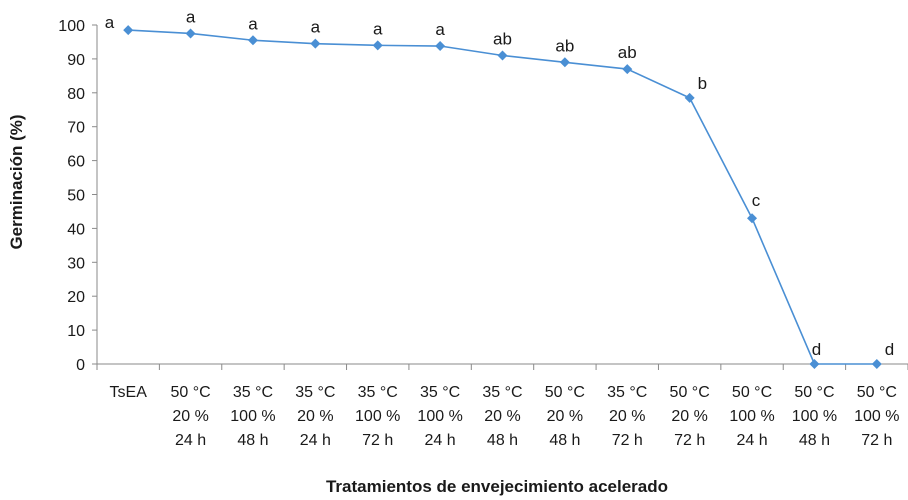 This screenshot has height=500, width=908. I want to click on data-label: b, so click(702, 83).